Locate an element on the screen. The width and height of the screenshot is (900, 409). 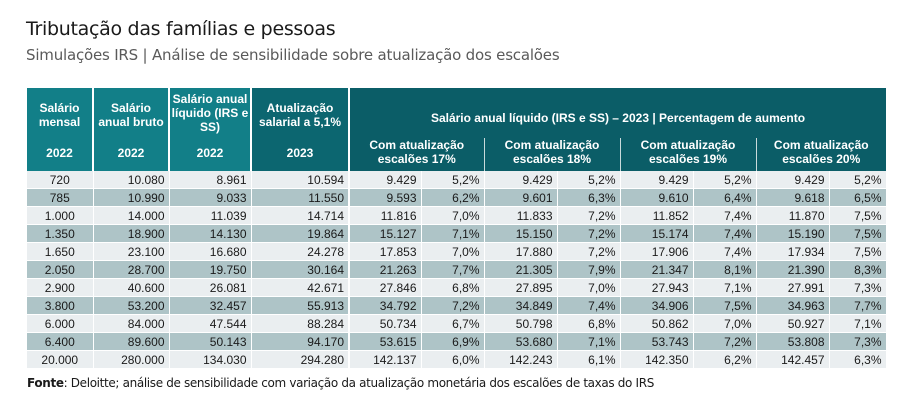
table-cell: 142.457 is located at coordinates (793, 359).